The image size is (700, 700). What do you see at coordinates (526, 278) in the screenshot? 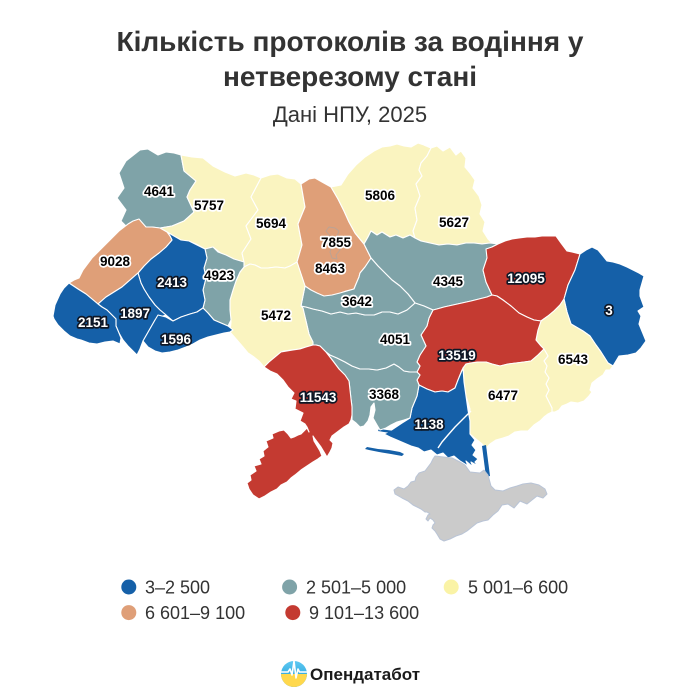
I see `svg-text: 12095` at bounding box center [526, 278].